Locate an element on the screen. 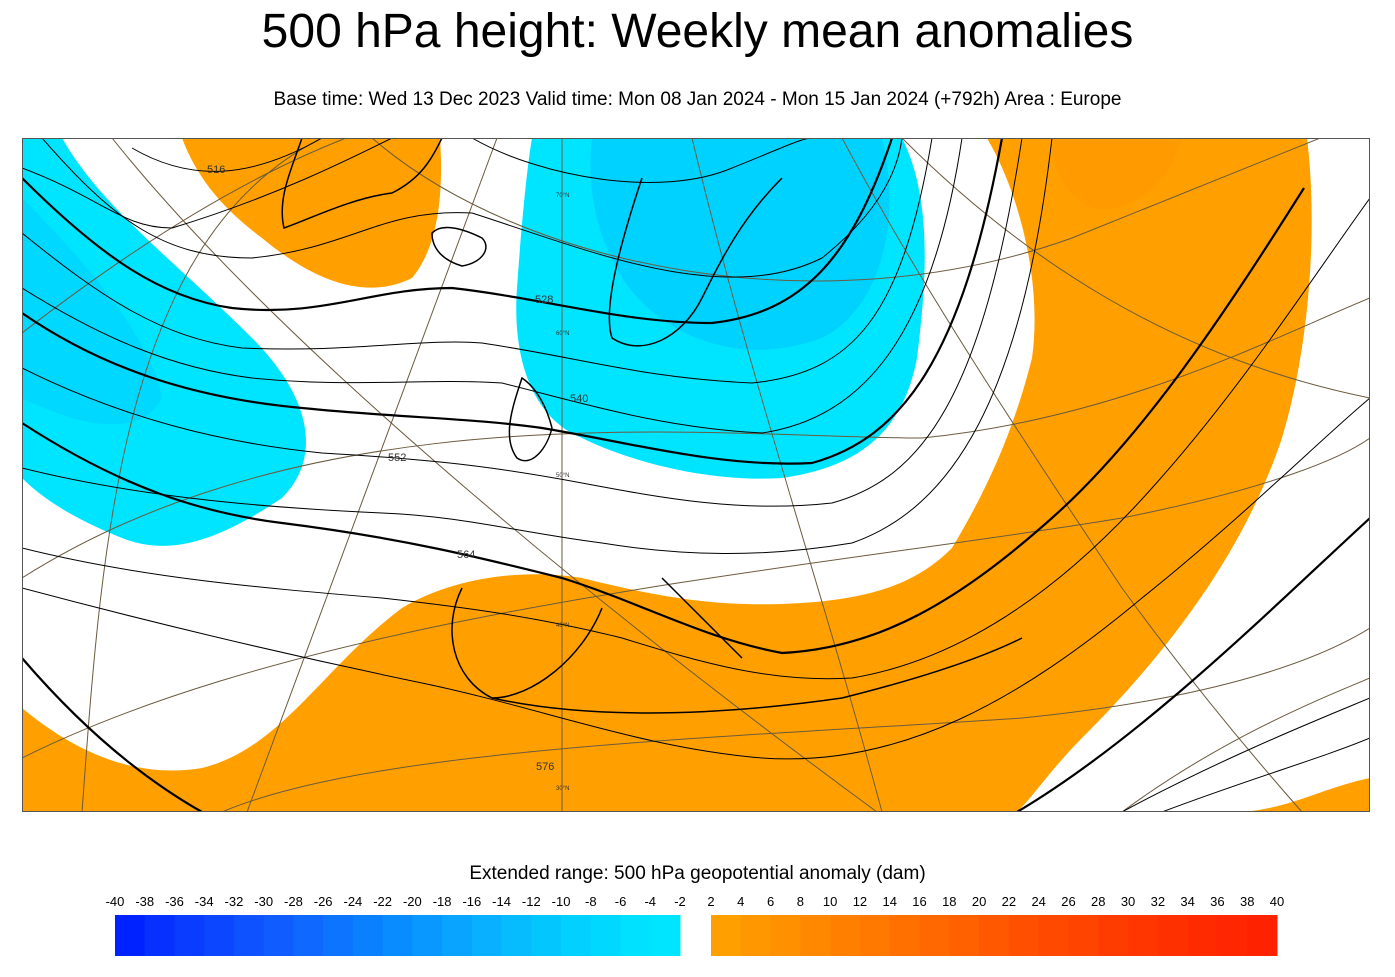 The width and height of the screenshot is (1395, 977). positive-anomaly-greenland is located at coordinates (312, 213).